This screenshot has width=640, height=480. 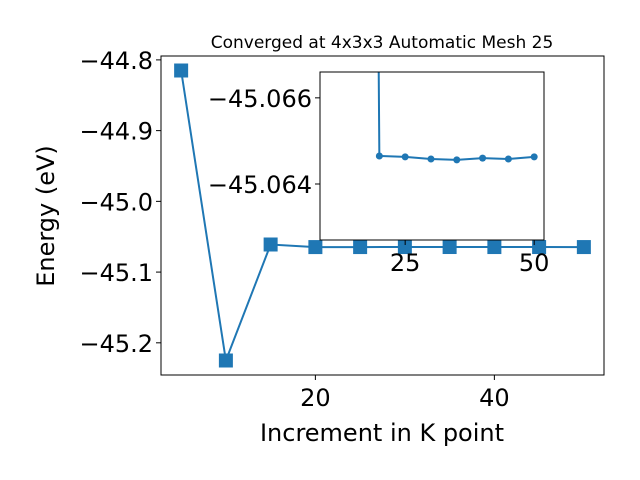 I want to click on x-tick-label: 20, so click(x=315, y=398).